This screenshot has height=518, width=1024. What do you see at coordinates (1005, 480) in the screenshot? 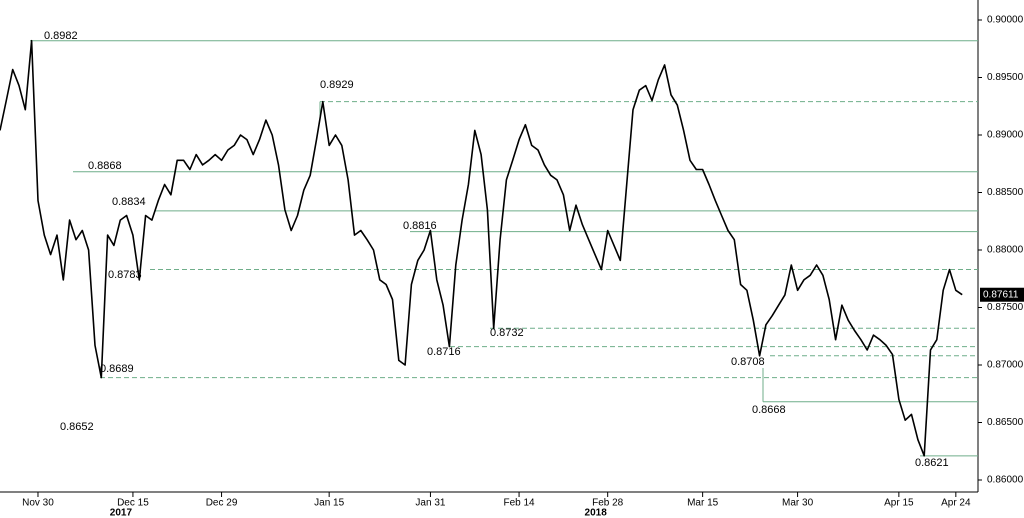
I see `y-tick-label: 0.86000` at bounding box center [1005, 480].